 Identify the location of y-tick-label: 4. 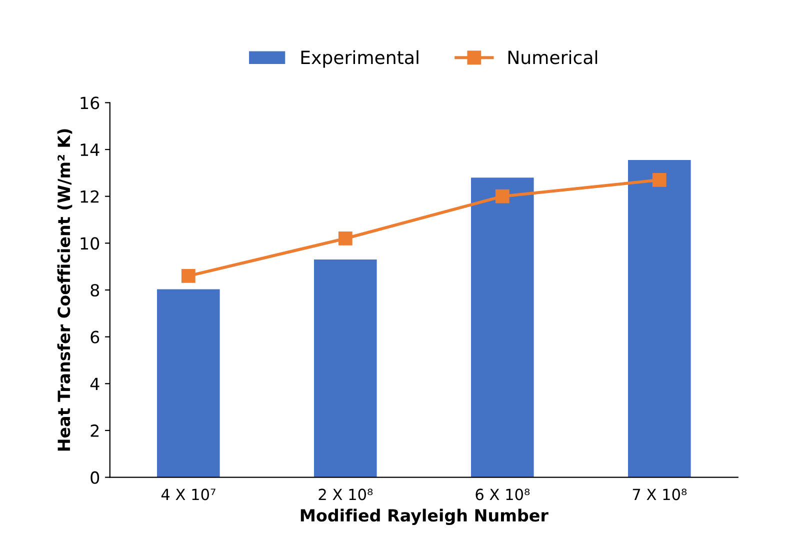
(95, 384).